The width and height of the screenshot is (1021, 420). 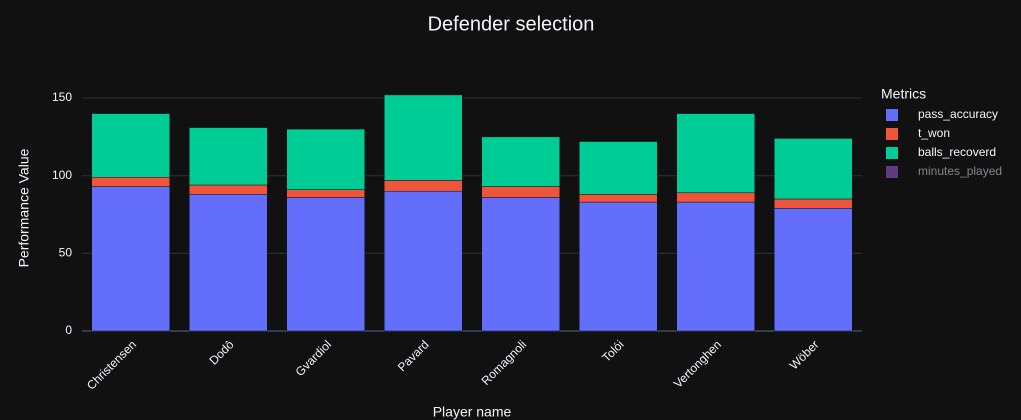 I want to click on y-tick-label: 100, so click(x=62, y=175).